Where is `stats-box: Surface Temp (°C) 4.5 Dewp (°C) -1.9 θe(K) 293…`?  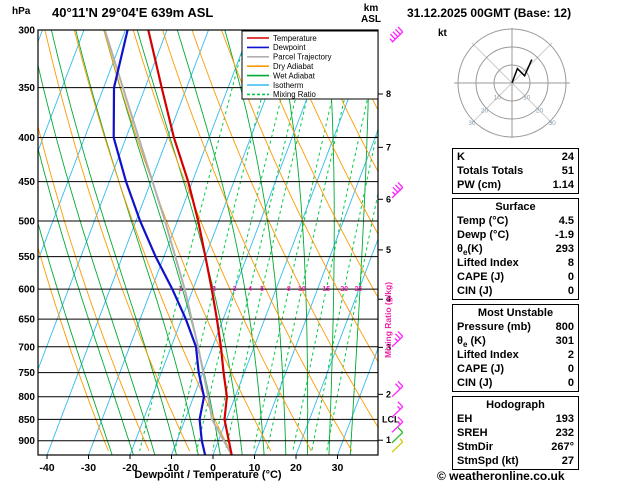 stats-box: Surface Temp (°C) 4.5 Dewp (°C) -1.9 θe(K) 293… is located at coordinates (515, 249).